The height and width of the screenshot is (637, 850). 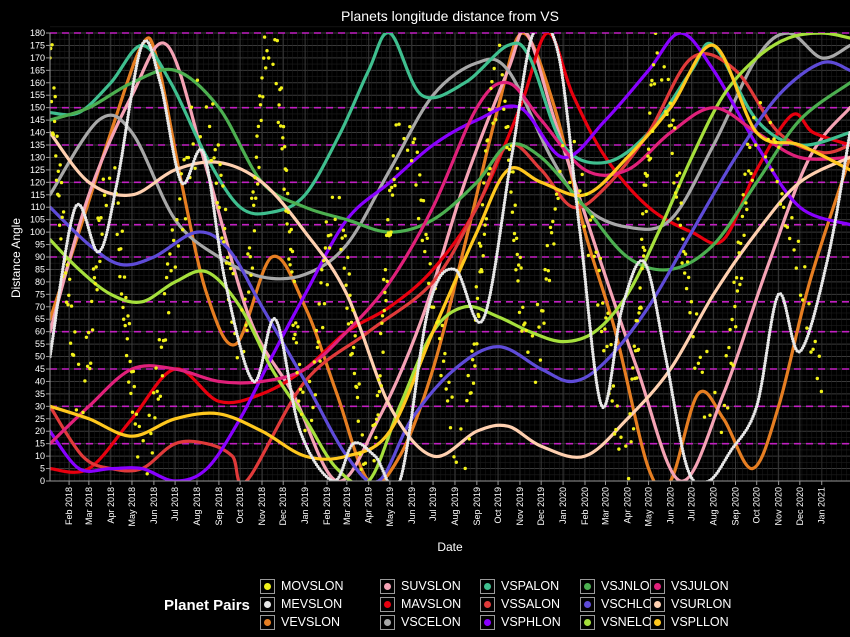 I want to click on x-tick-label: Dec 2018, so click(x=283, y=506).